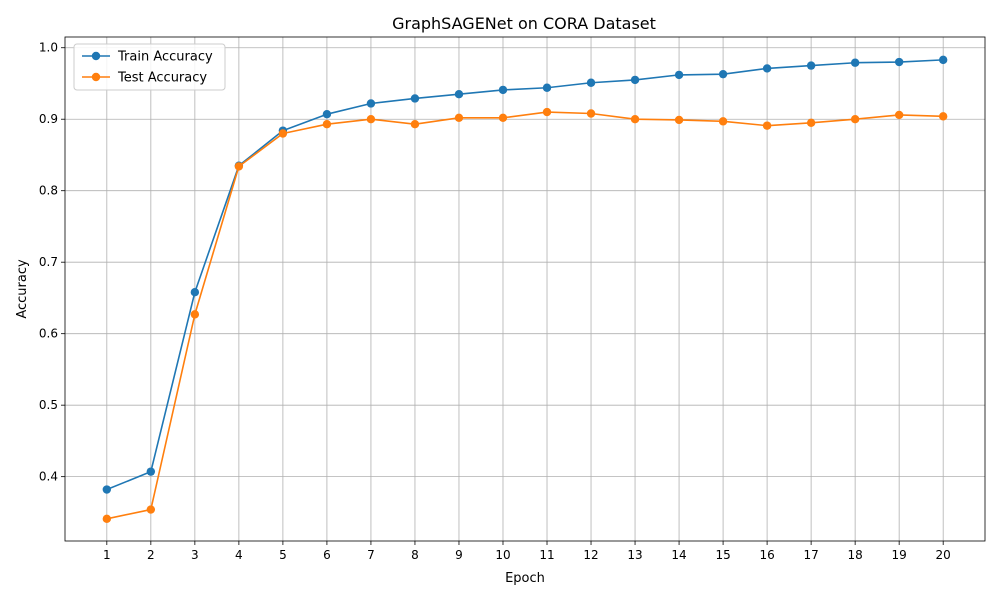 The width and height of the screenshot is (1000, 600). I want to click on y-tick-label: 0.8, so click(48, 191).